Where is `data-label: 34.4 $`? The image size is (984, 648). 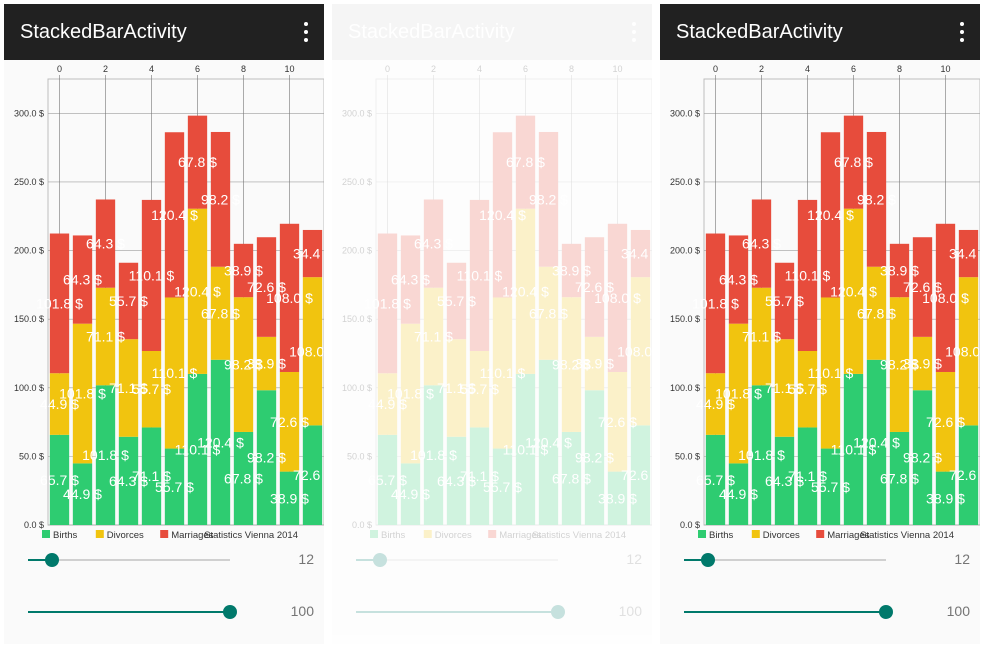 data-label: 34.4 $ is located at coordinates (636, 254).